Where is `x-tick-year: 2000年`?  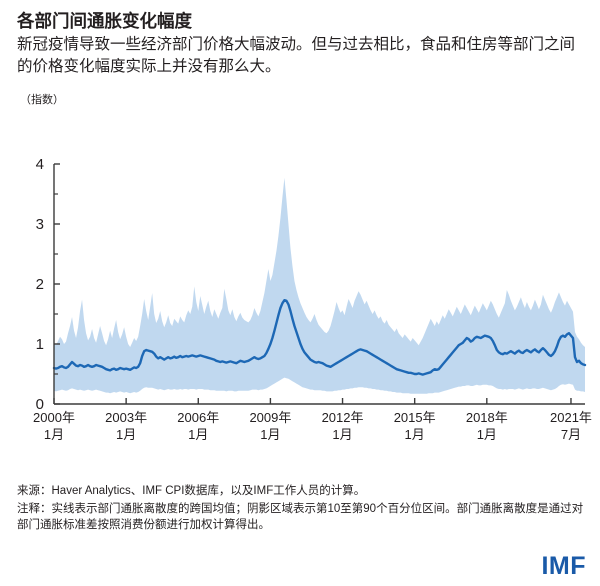 x-tick-year: 2000年 is located at coordinates (54, 417).